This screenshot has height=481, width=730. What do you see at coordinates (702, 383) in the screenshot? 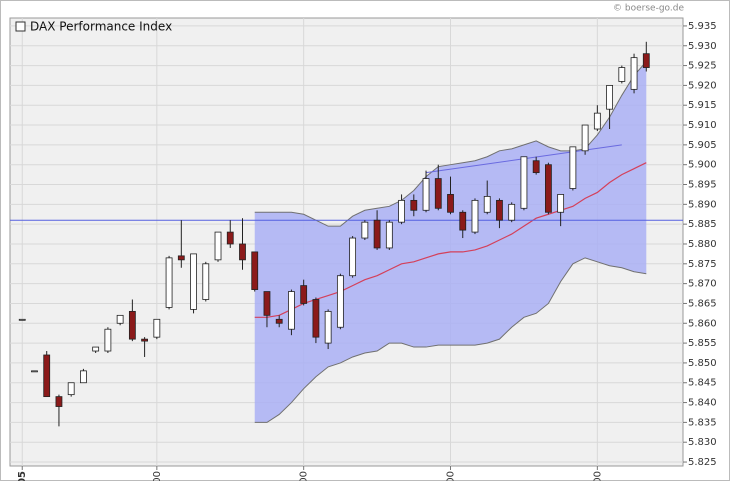
I see `y-tick-label: 5.845` at bounding box center [702, 383].